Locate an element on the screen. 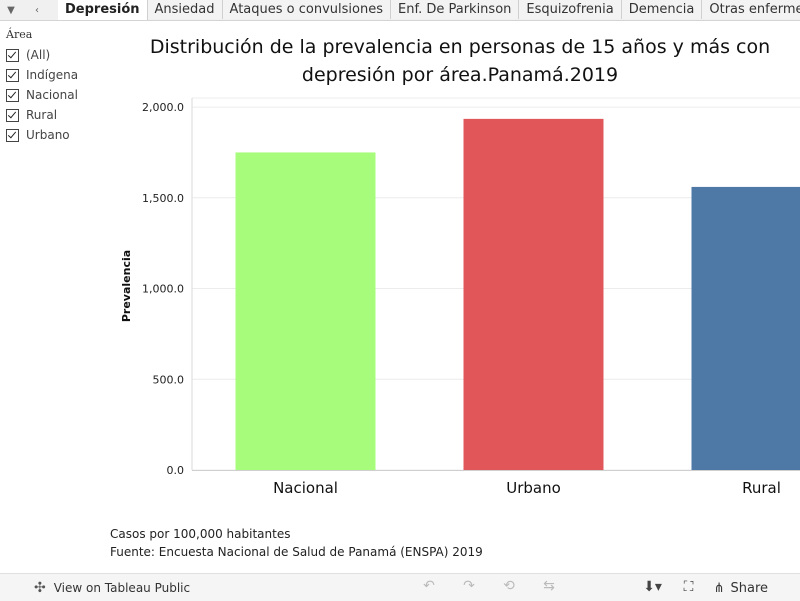  history-controls: ↶ ↷ ⟲ ⇆ is located at coordinates (498, 587).